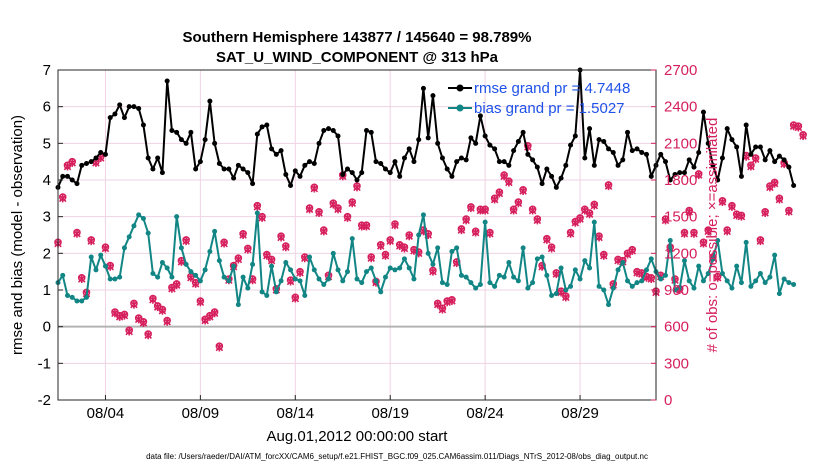  What do you see at coordinates (460, 88) in the screenshot?
I see `legend-rmse-marker` at bounding box center [460, 88].